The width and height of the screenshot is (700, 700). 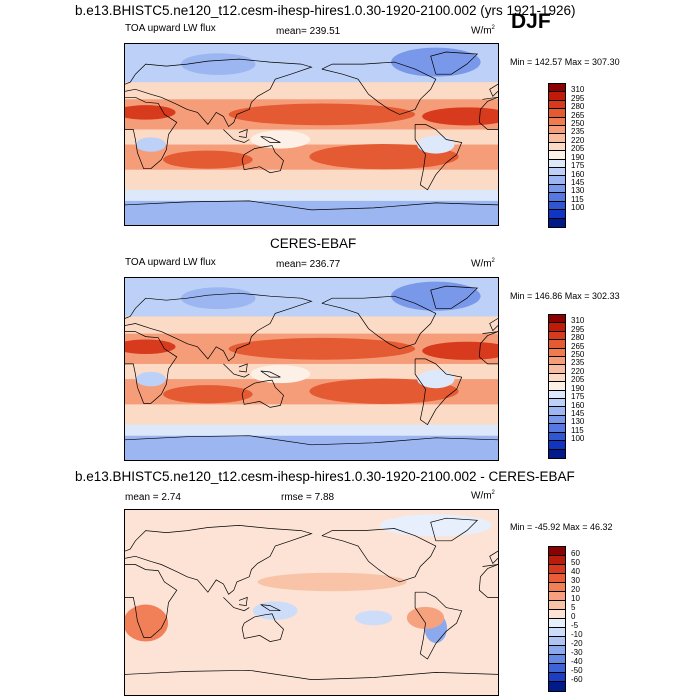 I want to click on colorbar-tick-label: 160, so click(x=578, y=405).